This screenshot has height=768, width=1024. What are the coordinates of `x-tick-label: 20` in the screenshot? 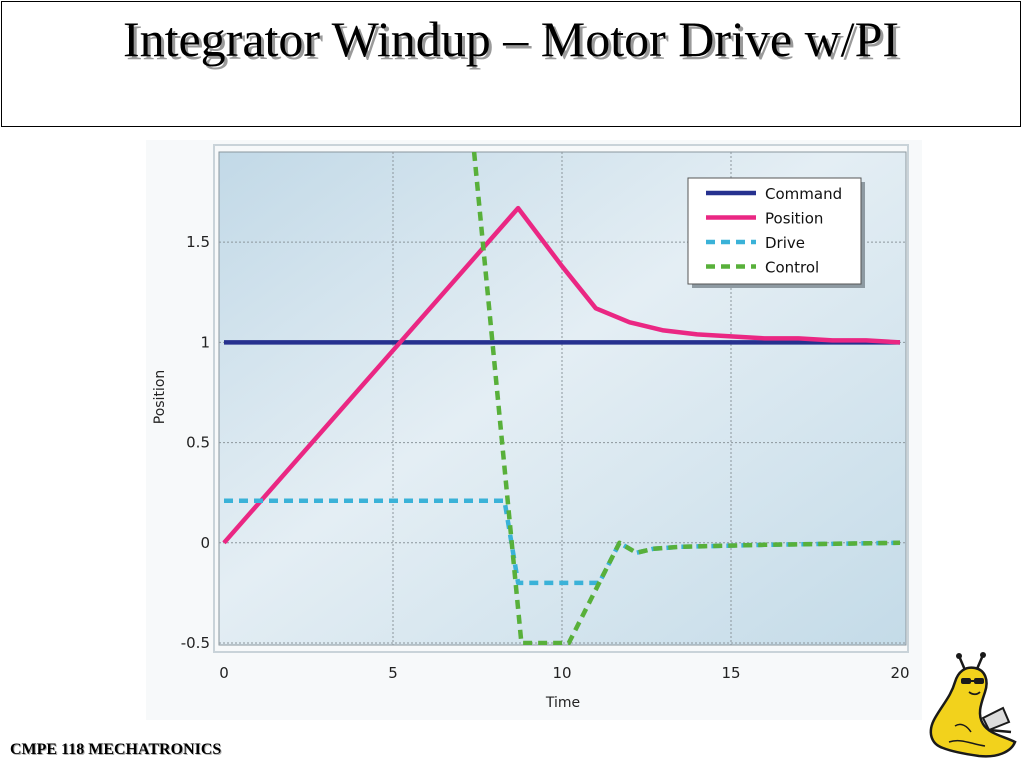 It's located at (899, 673).